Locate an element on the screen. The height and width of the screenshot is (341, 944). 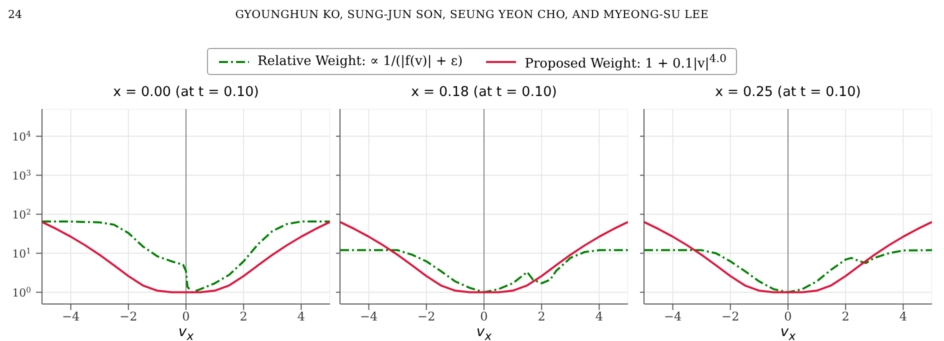
text: 24 is located at coordinates (15, 14).